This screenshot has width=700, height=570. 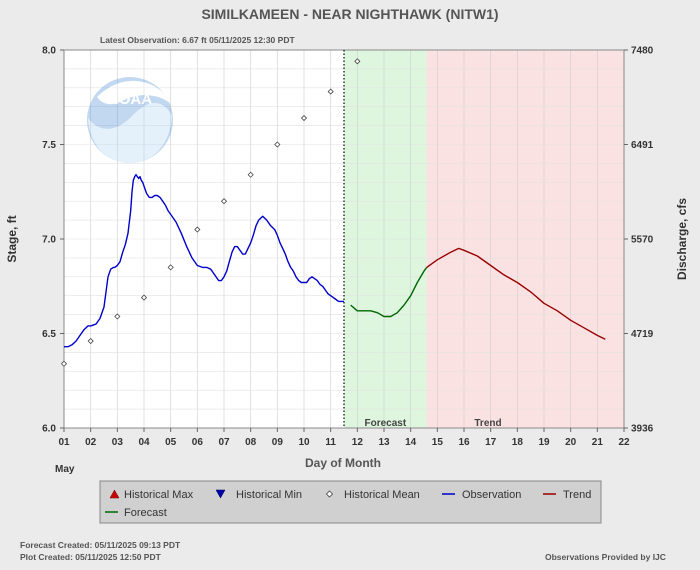 What do you see at coordinates (91, 442) in the screenshot?
I see `x-tick-label: 02` at bounding box center [91, 442].